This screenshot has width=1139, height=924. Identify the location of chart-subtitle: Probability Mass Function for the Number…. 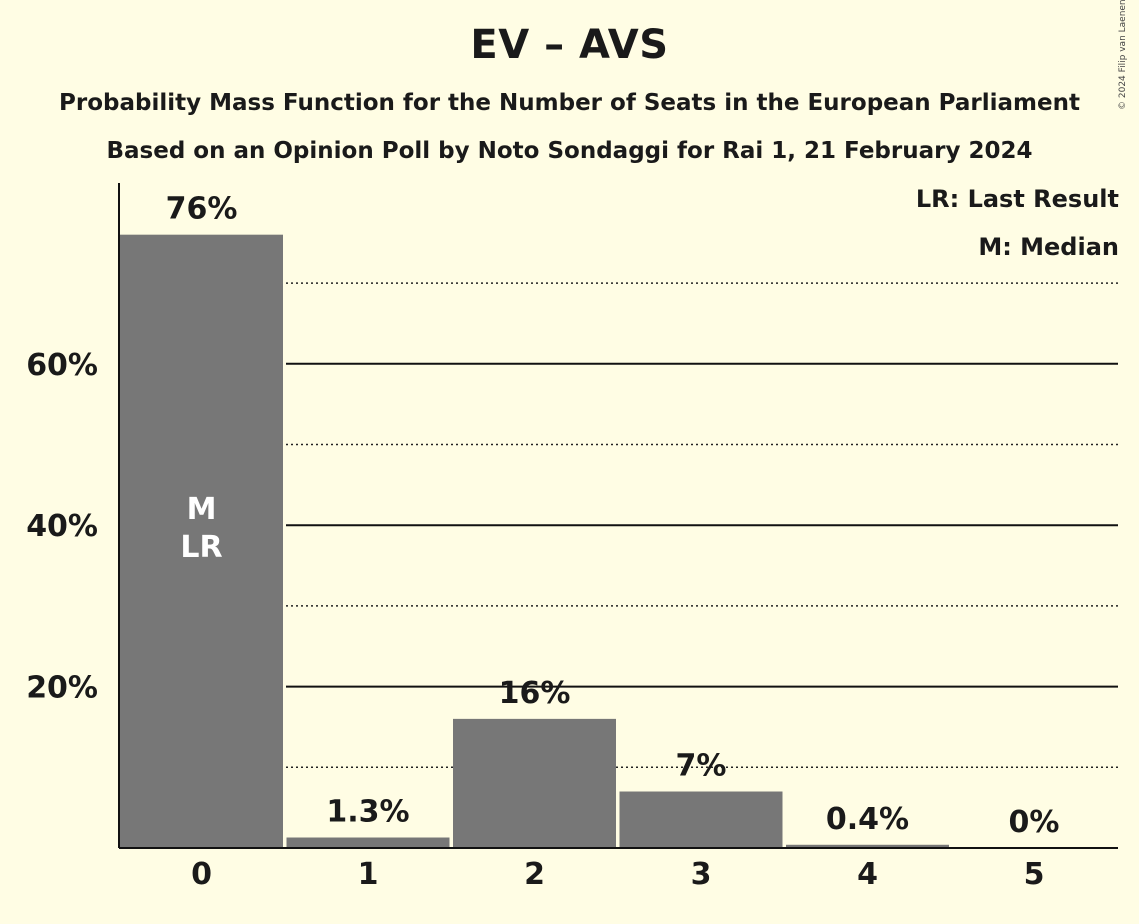
(569, 103).